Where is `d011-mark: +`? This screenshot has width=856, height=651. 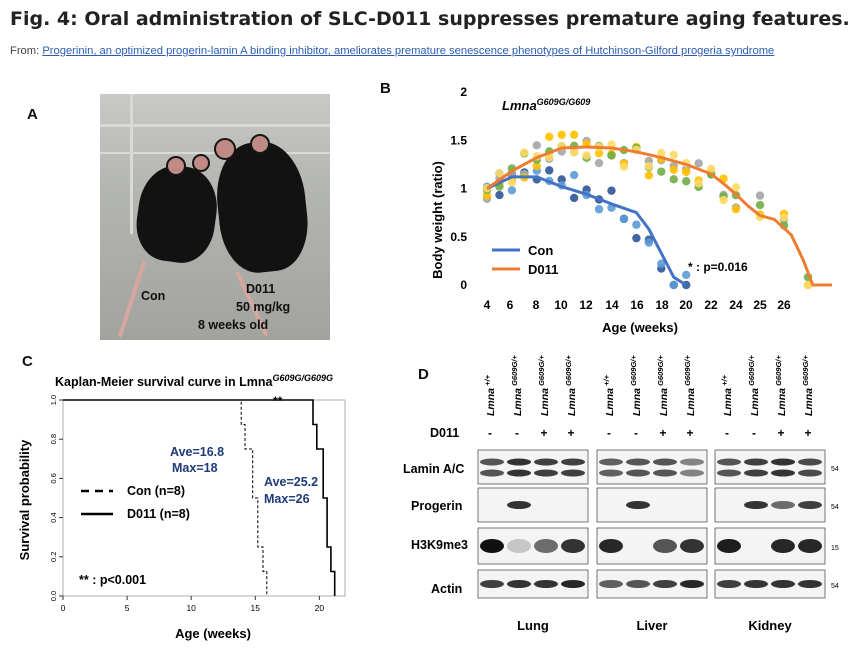
d011-mark: + is located at coordinates (780, 433).